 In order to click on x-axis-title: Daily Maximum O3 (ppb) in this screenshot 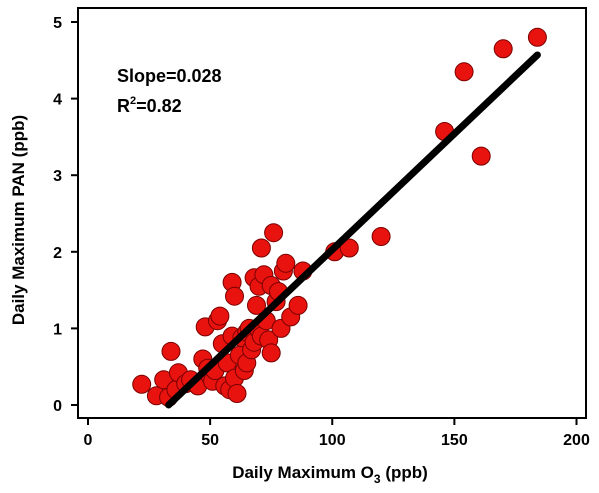, I will do `click(330, 474)`.